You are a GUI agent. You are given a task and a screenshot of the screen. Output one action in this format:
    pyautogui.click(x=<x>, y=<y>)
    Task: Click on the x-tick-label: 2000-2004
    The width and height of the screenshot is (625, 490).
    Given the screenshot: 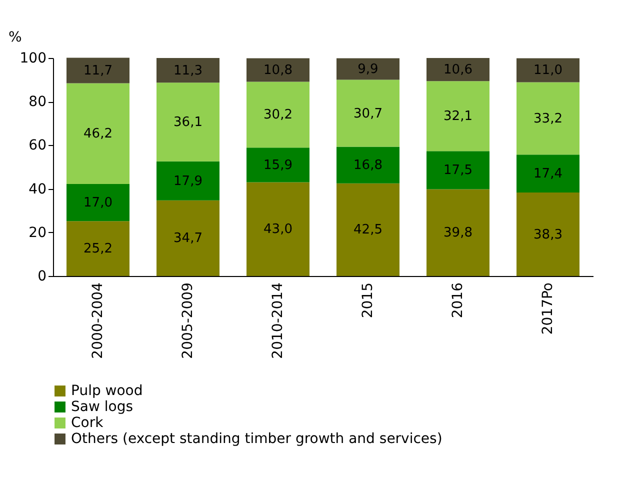 What is the action you would take?
    pyautogui.click(x=98, y=320)
    